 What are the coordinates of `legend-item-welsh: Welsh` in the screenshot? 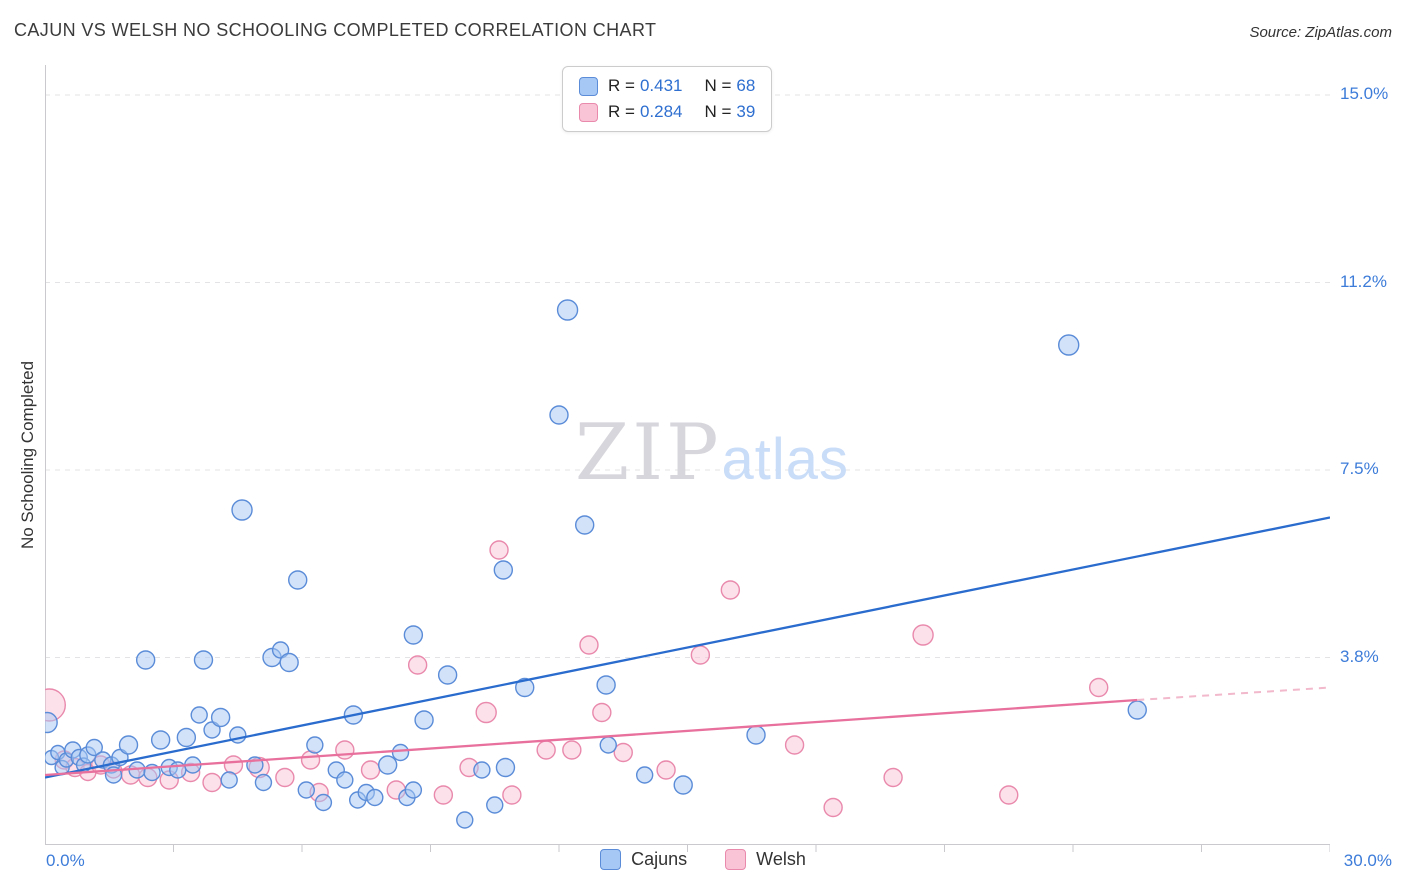 It's located at (765, 859).